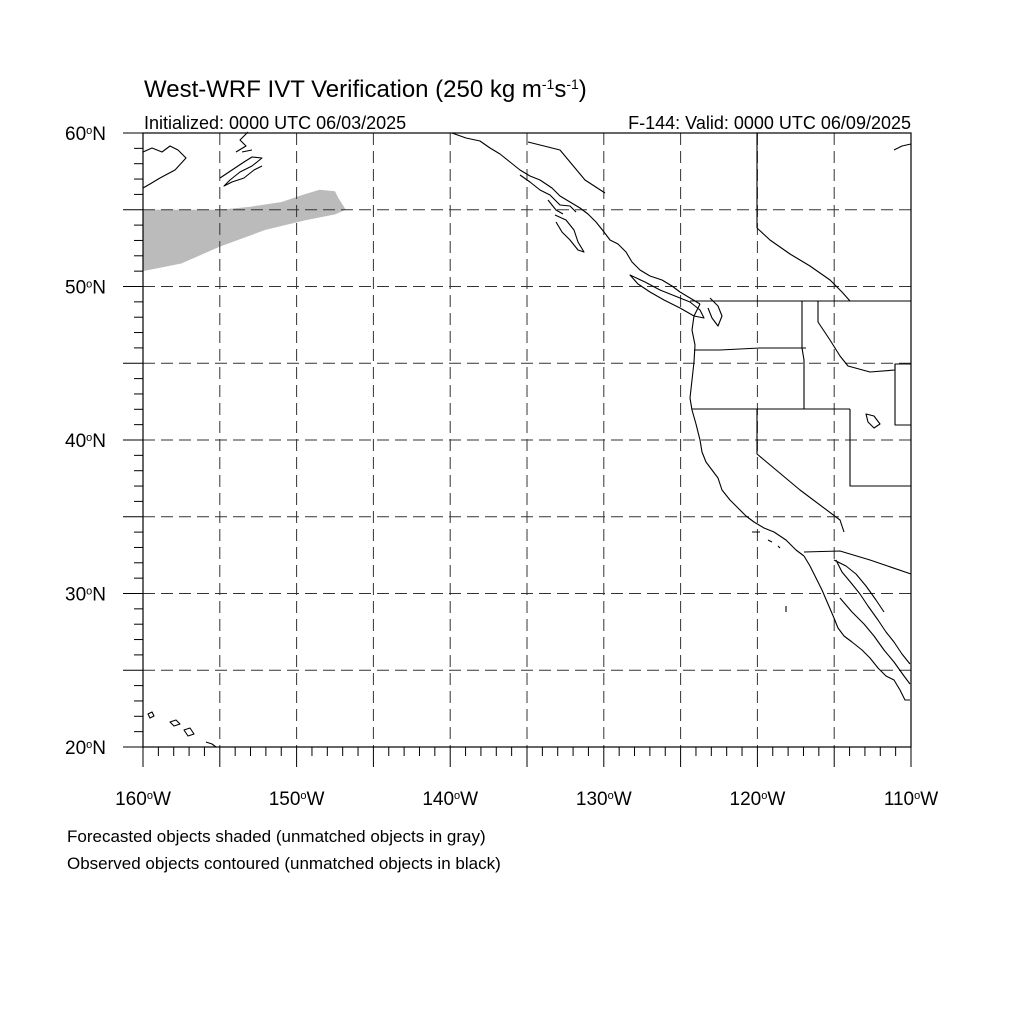 The width and height of the screenshot is (1024, 1024). I want to click on latitude-labels: 60oN 50oN 40oN 30oN 20oN, so click(85, 441).